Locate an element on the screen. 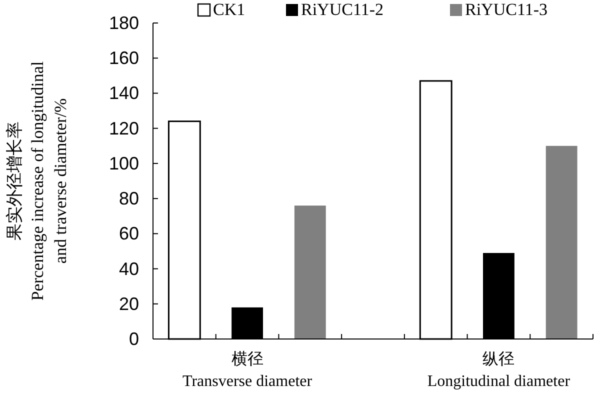  x-tick-label: 横径 Transverse diameter is located at coordinates (247, 370).